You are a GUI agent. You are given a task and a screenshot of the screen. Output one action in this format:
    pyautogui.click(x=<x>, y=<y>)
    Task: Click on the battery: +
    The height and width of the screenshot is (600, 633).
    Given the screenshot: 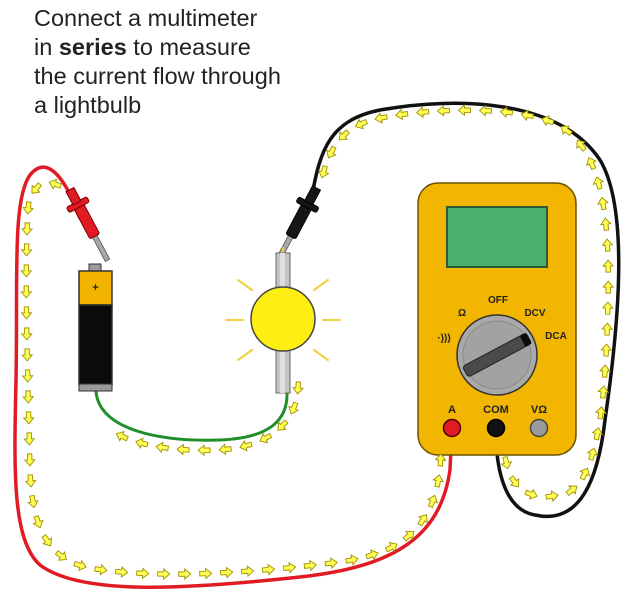 What is the action you would take?
    pyautogui.click(x=95, y=327)
    